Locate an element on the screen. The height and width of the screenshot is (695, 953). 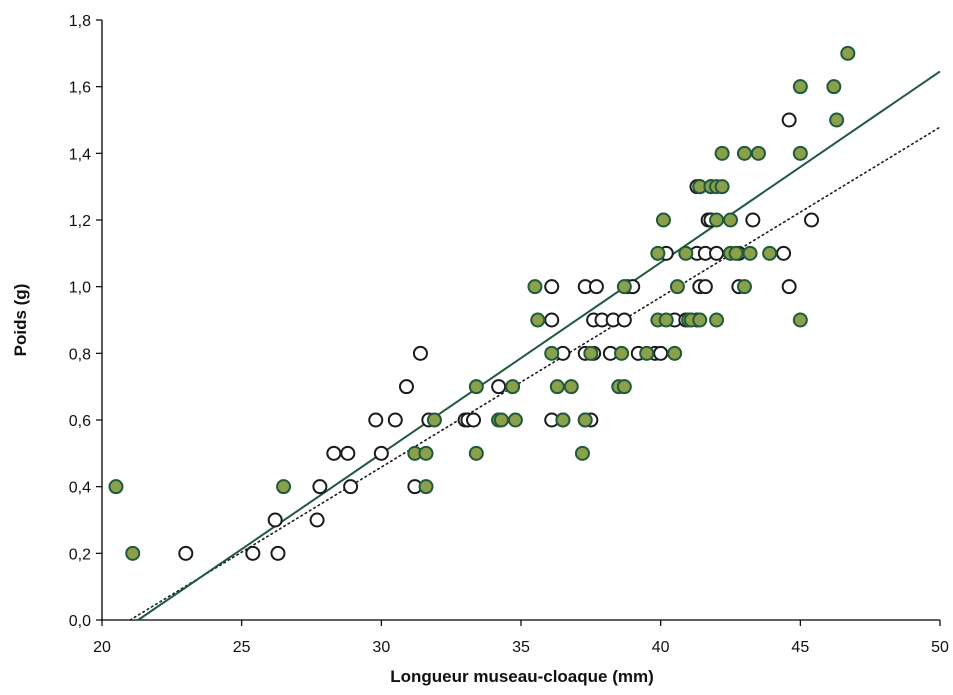
y-tick-label: 0,6 is located at coordinates (80, 421).